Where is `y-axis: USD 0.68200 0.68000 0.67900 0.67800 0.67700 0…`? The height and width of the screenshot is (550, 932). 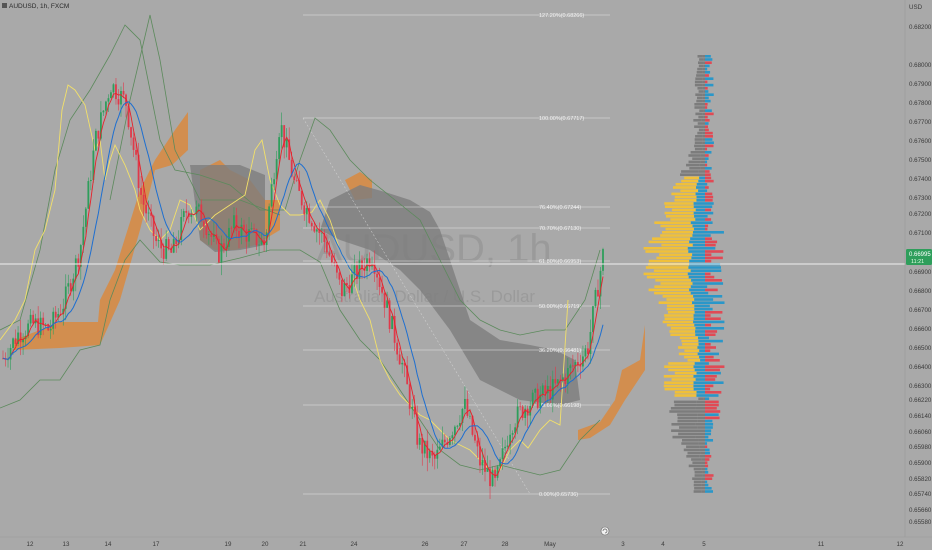 y-axis: USD 0.68200 0.68000 0.67900 0.67800 0.67700 0… is located at coordinates (918, 268).